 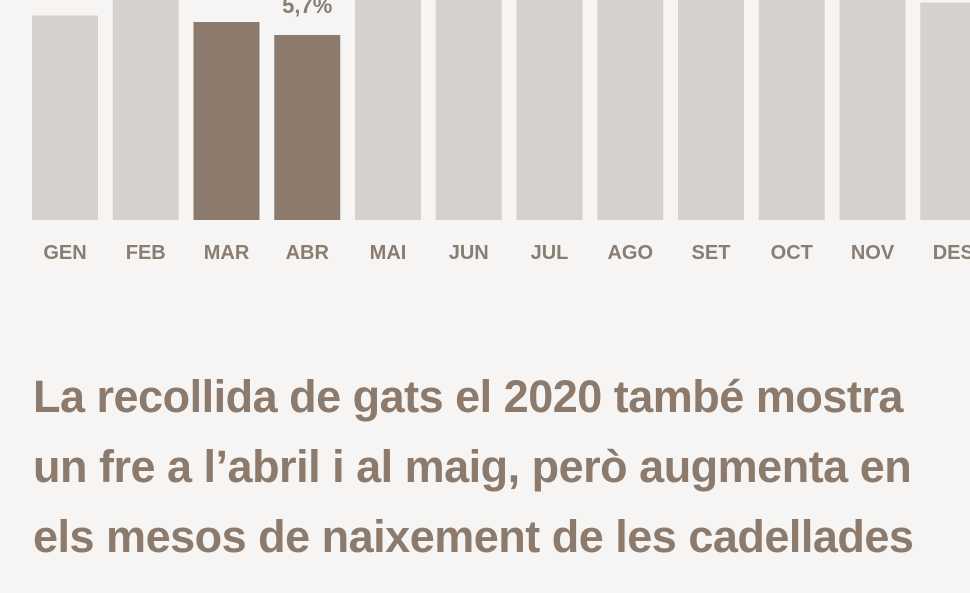 I want to click on x-tick-label: OCT, so click(x=792, y=253).